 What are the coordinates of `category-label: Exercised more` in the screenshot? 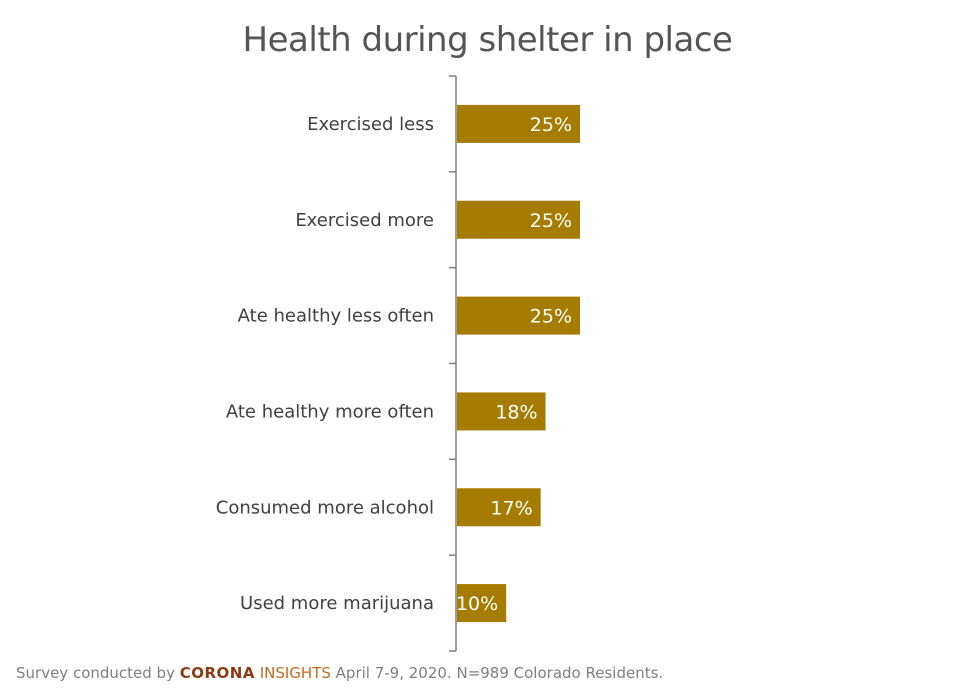 It's located at (364, 220).